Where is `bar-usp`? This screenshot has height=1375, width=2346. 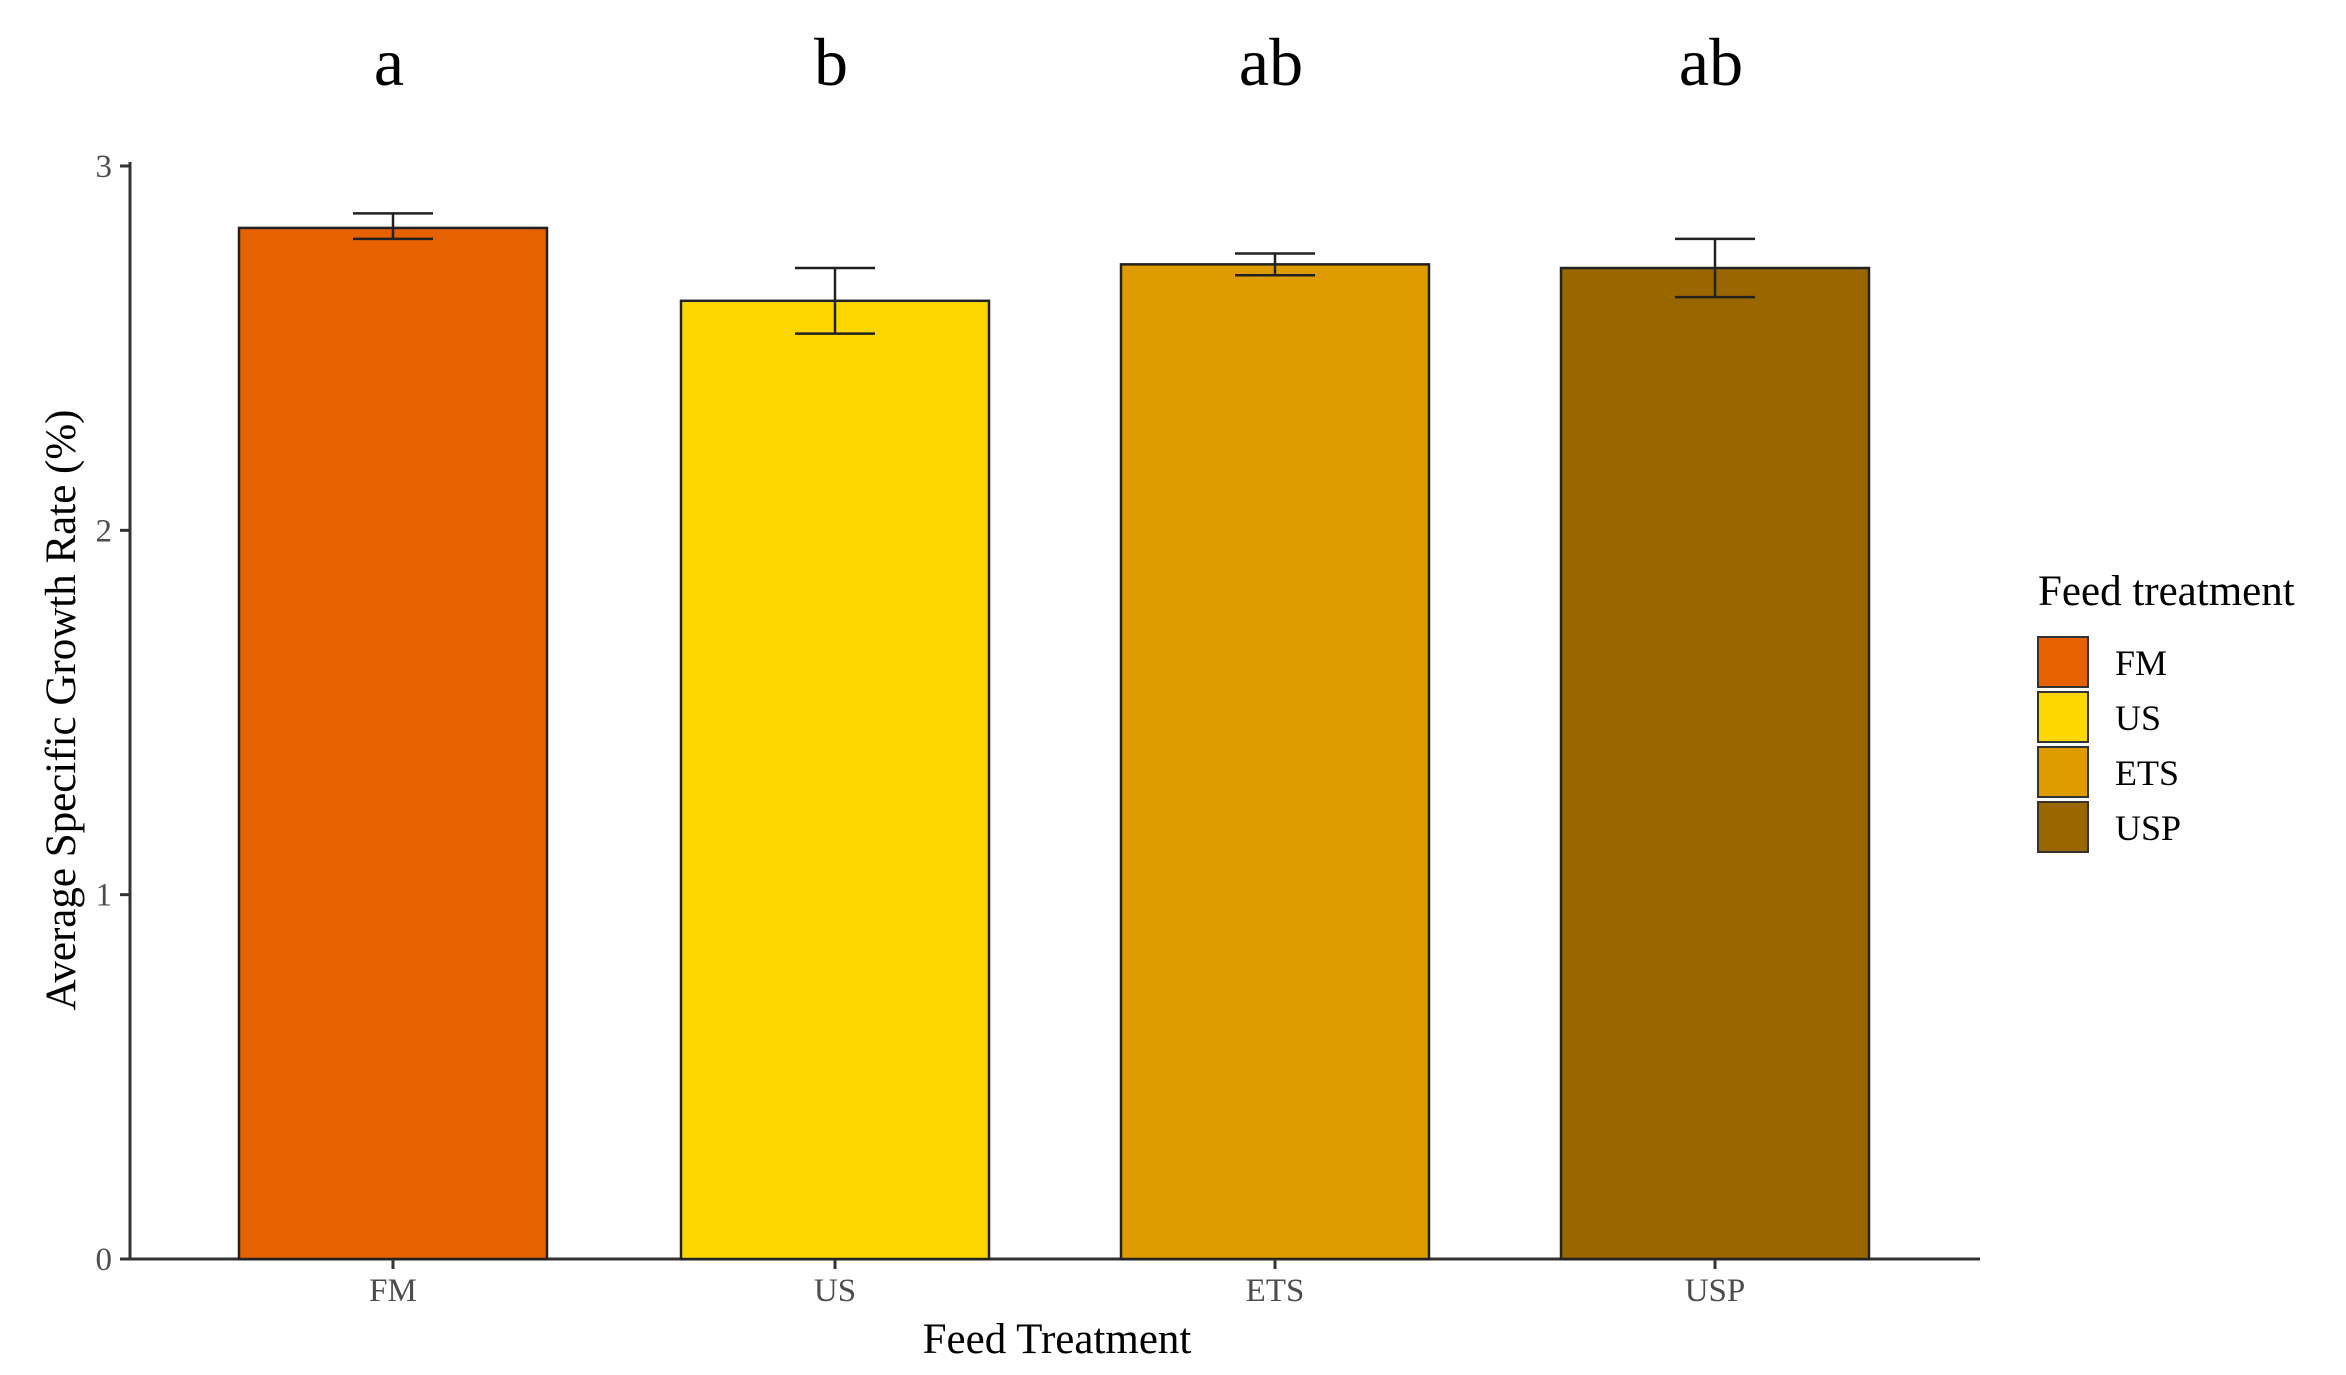 bar-usp is located at coordinates (1715, 763).